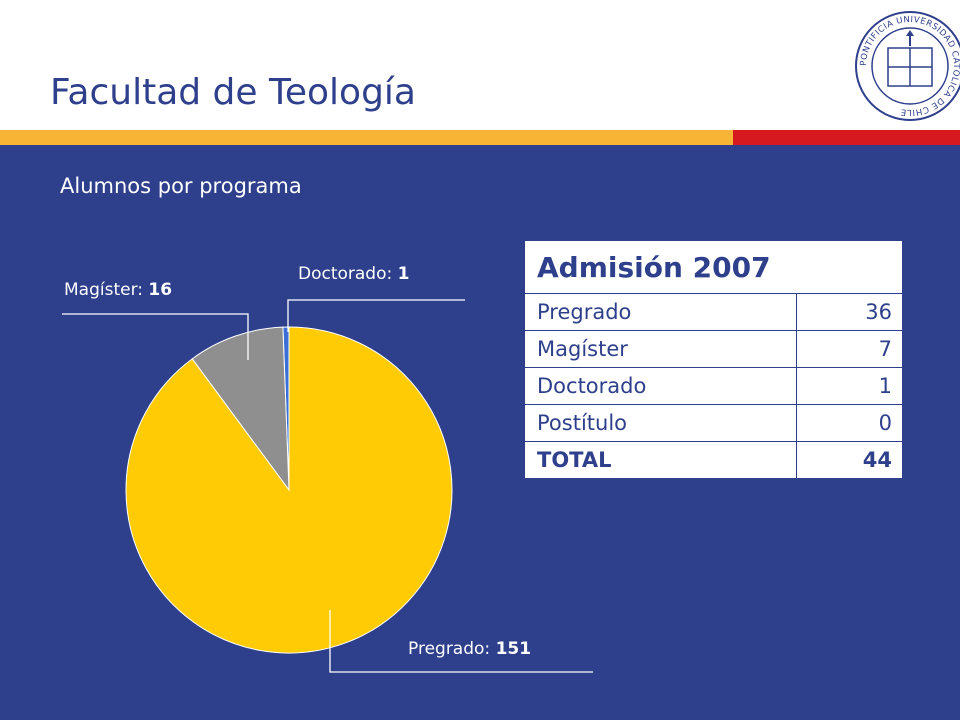 This screenshot has height=720, width=960. I want to click on table-row: Doctorado 1, so click(713, 386).